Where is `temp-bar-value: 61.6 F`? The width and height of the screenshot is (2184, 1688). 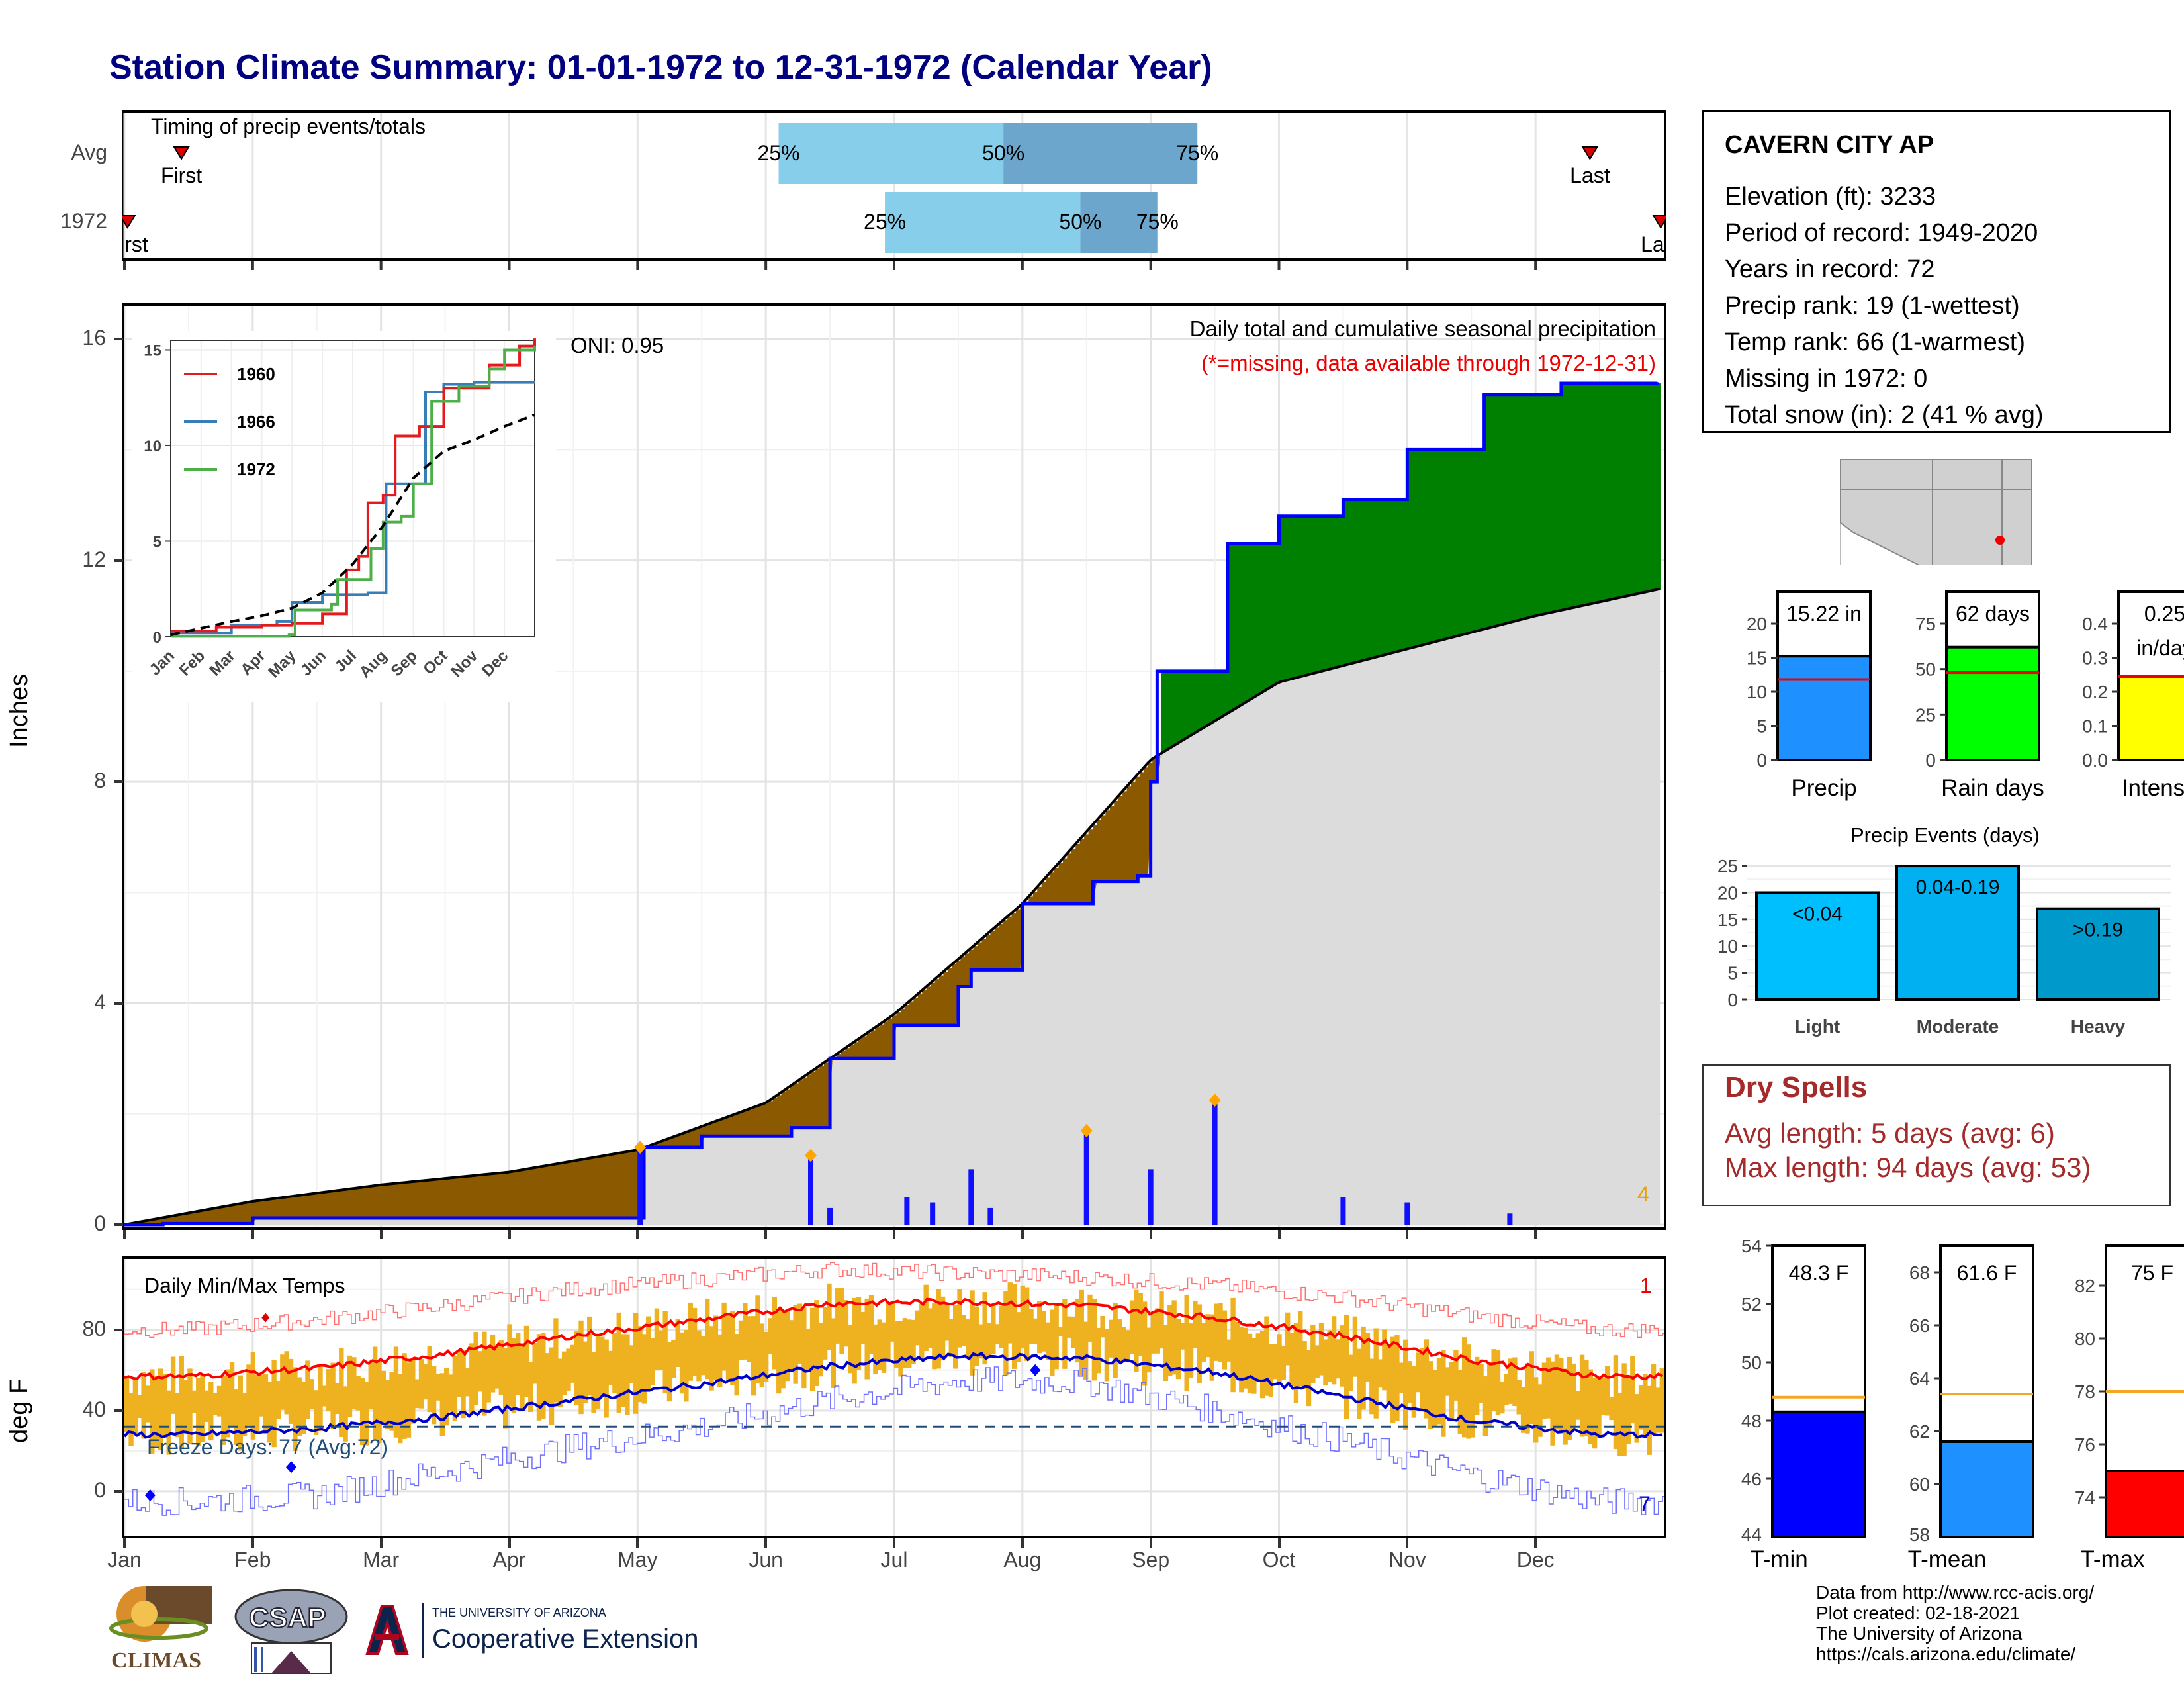 temp-bar-value: 61.6 F is located at coordinates (1987, 1273).